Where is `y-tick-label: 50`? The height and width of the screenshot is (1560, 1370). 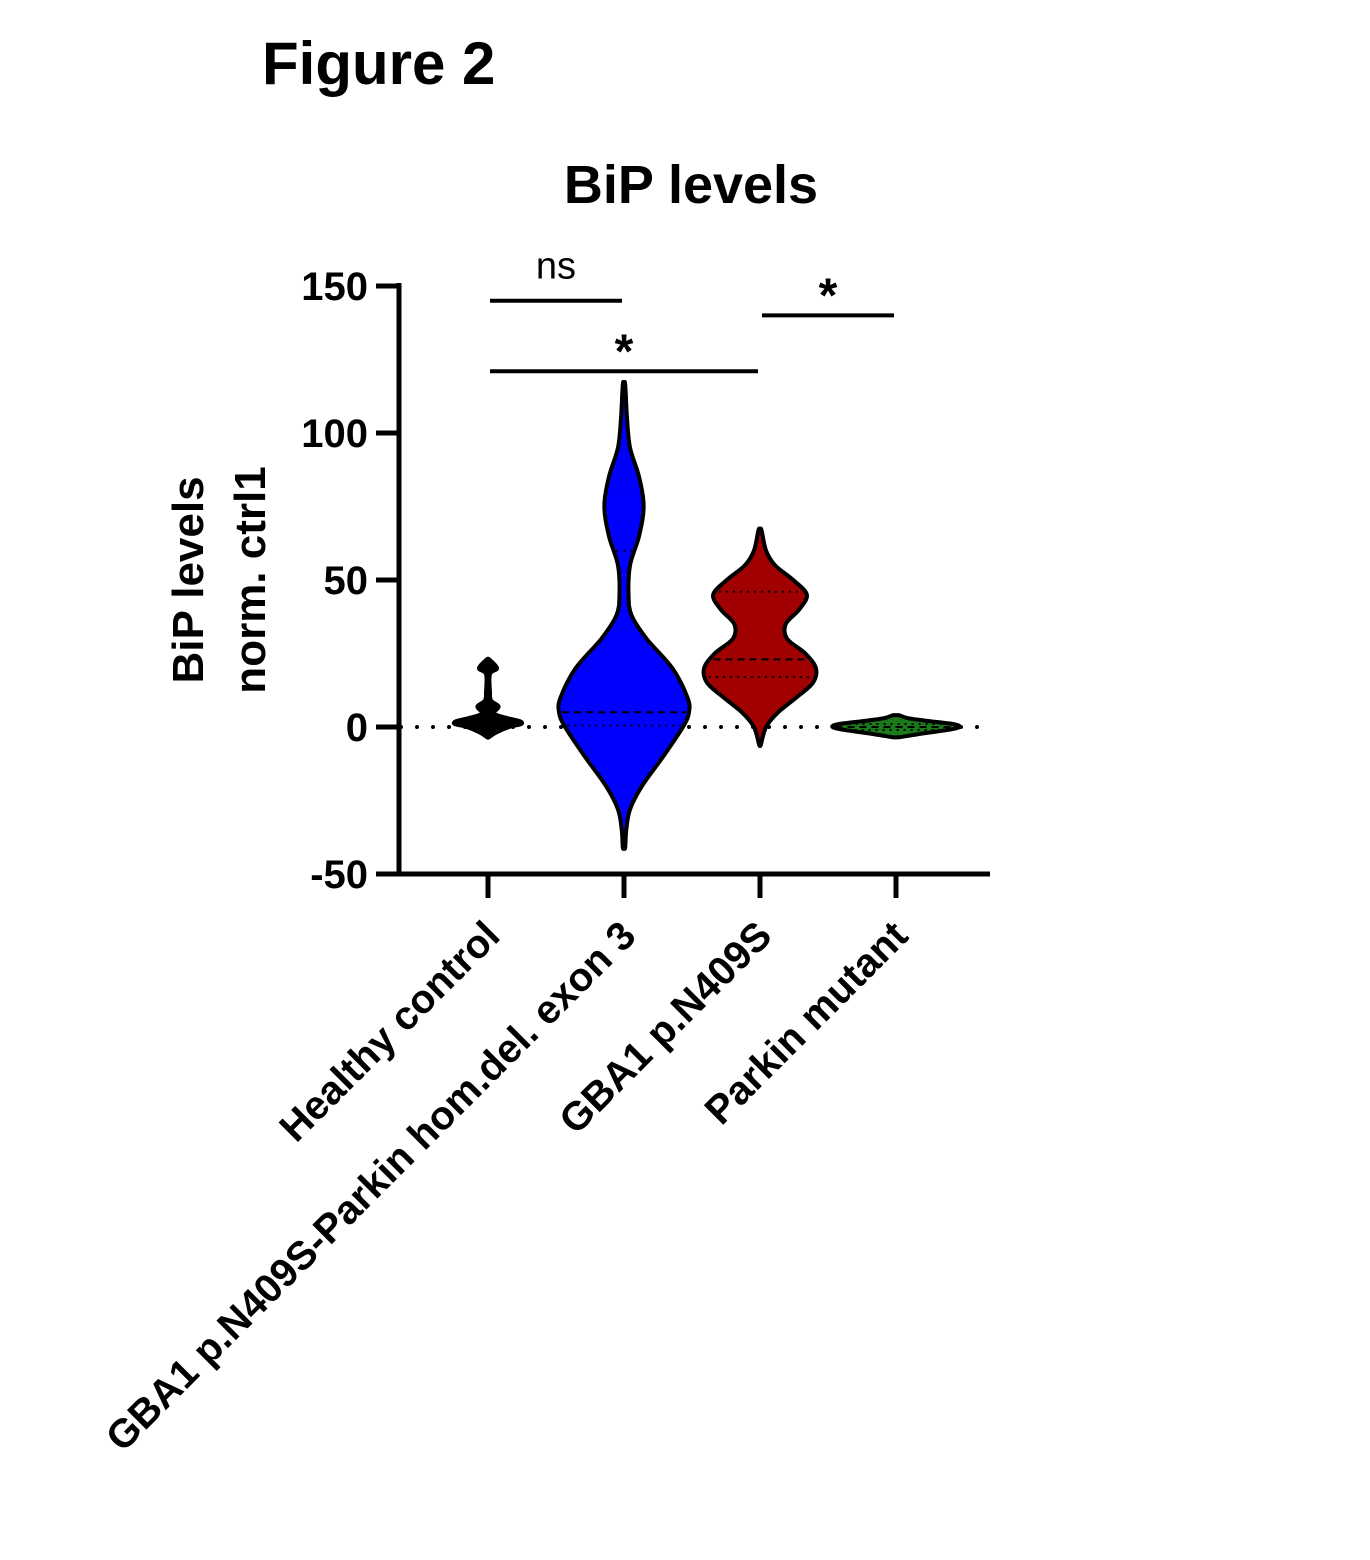 y-tick-label: 50 is located at coordinates (346, 581).